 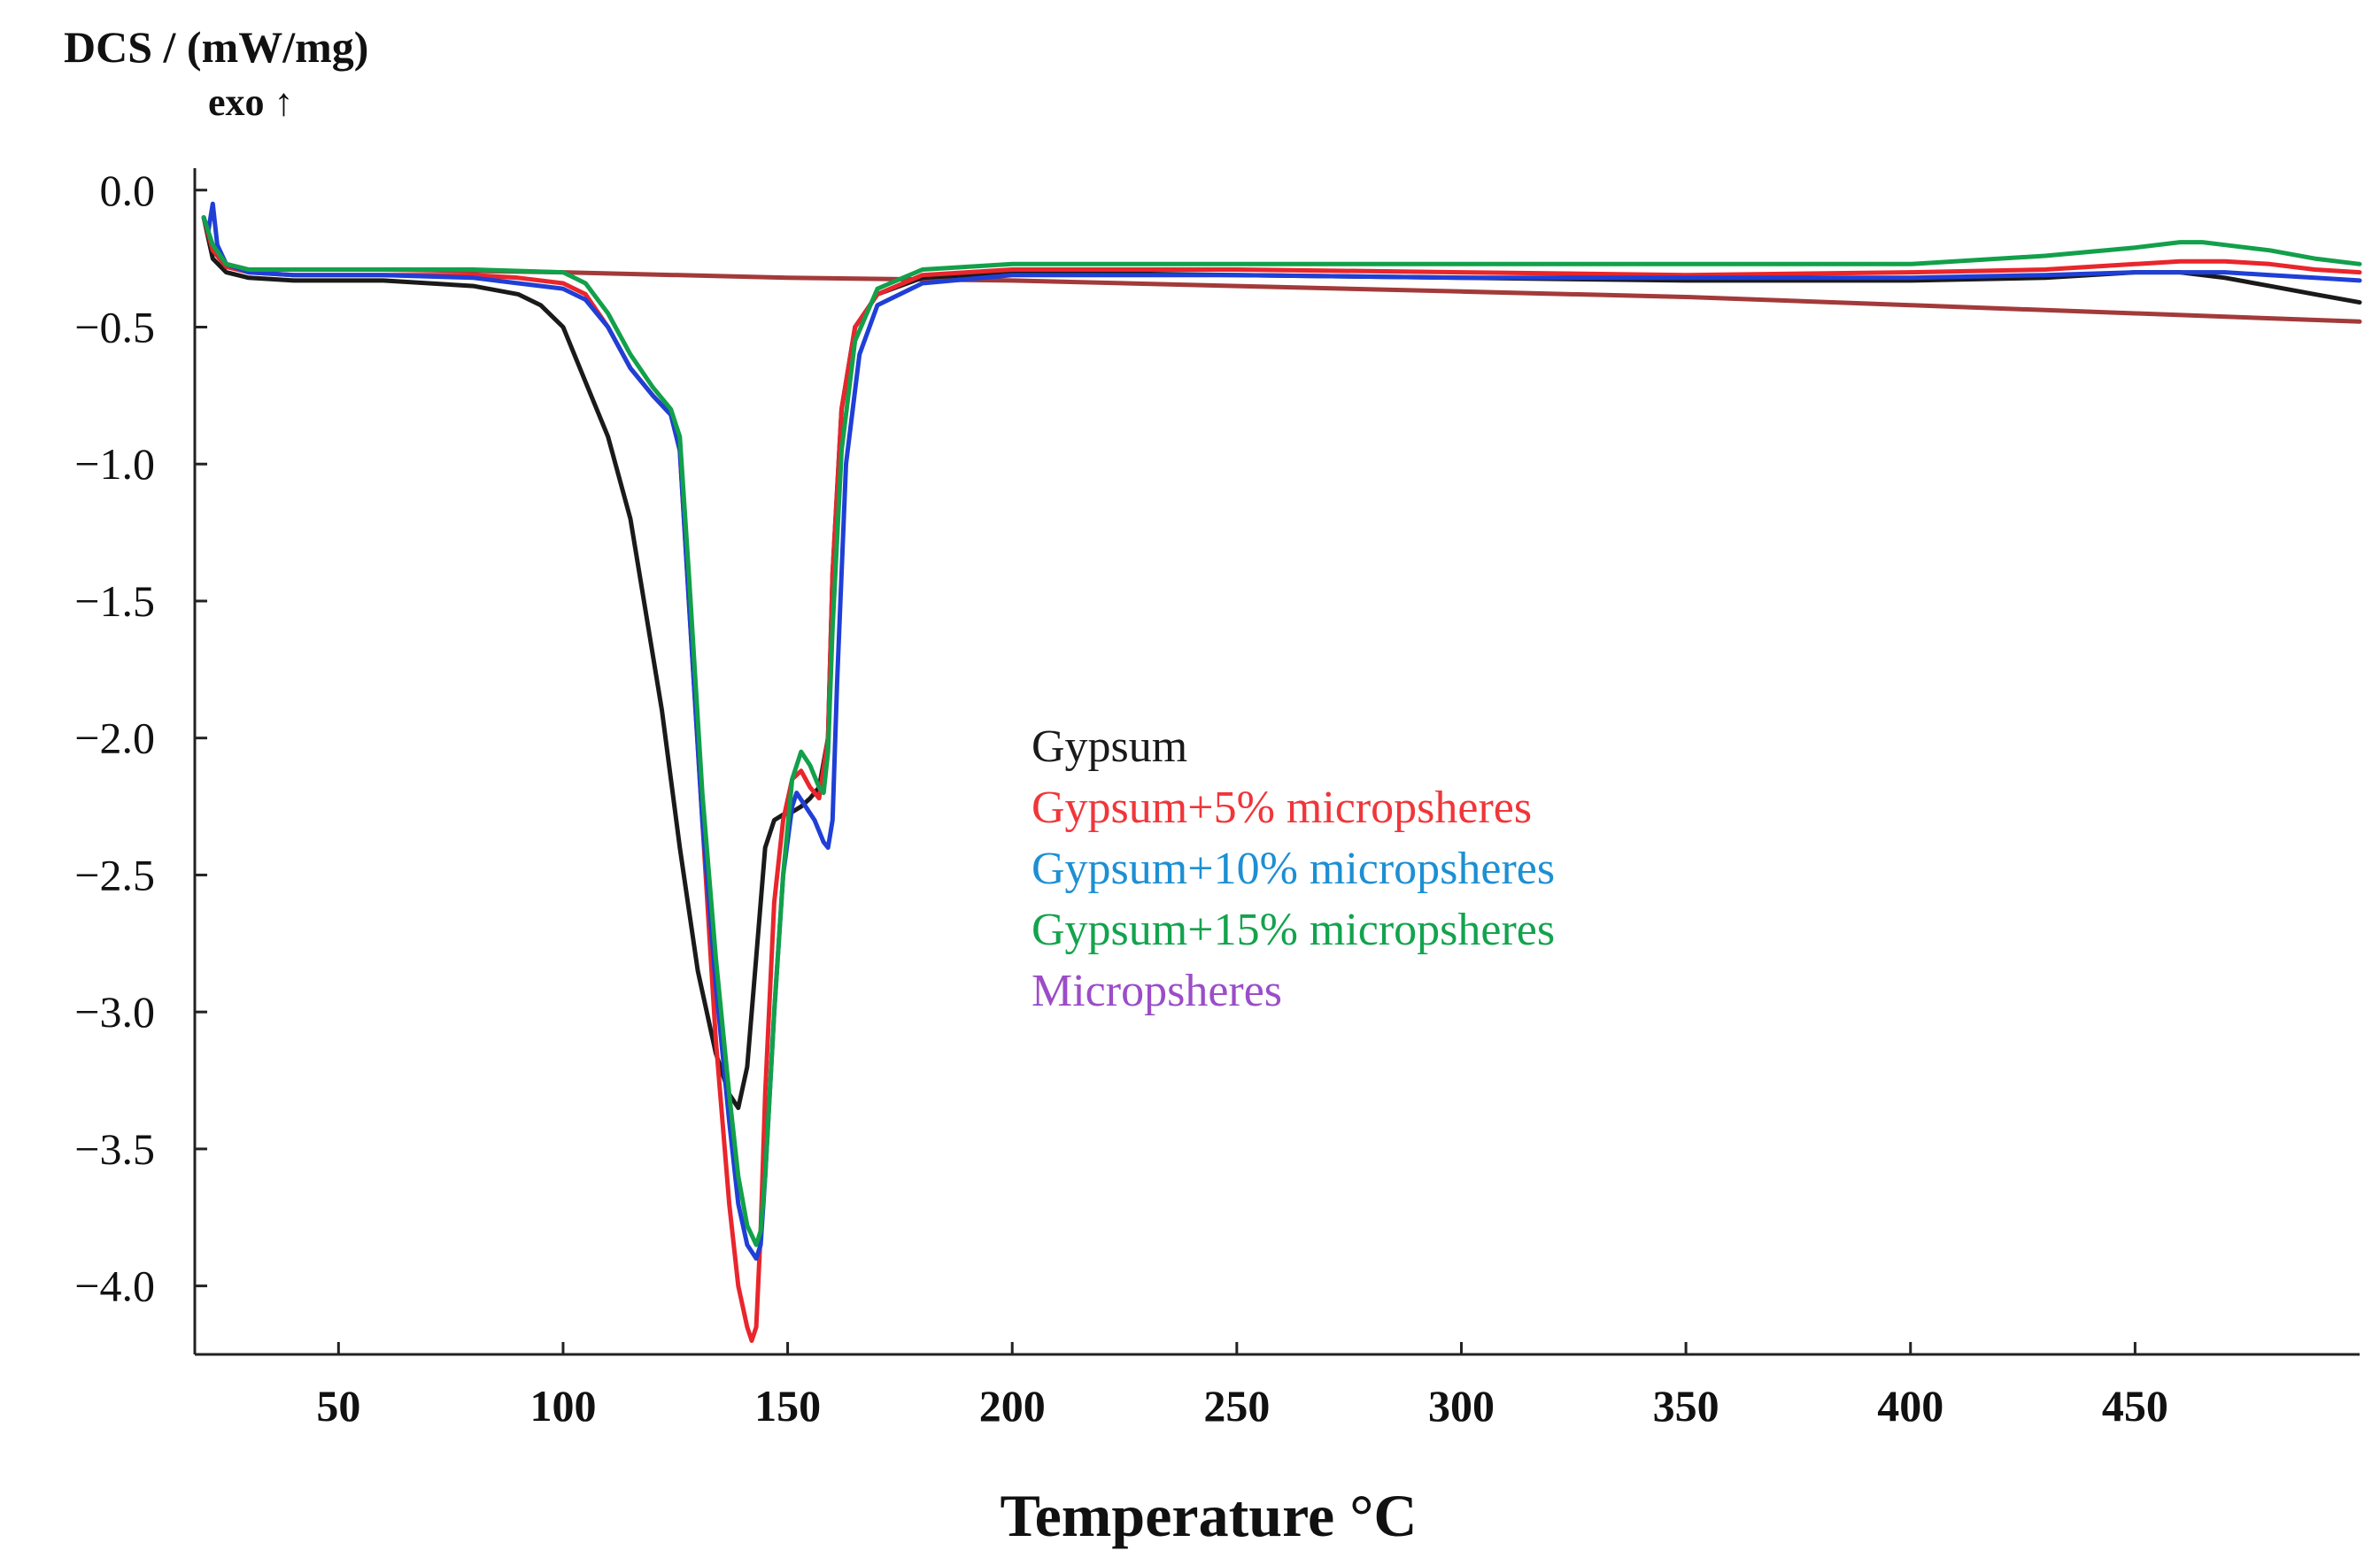 What do you see at coordinates (1208, 1515) in the screenshot?
I see `x-axis-label: Temperature °C` at bounding box center [1208, 1515].